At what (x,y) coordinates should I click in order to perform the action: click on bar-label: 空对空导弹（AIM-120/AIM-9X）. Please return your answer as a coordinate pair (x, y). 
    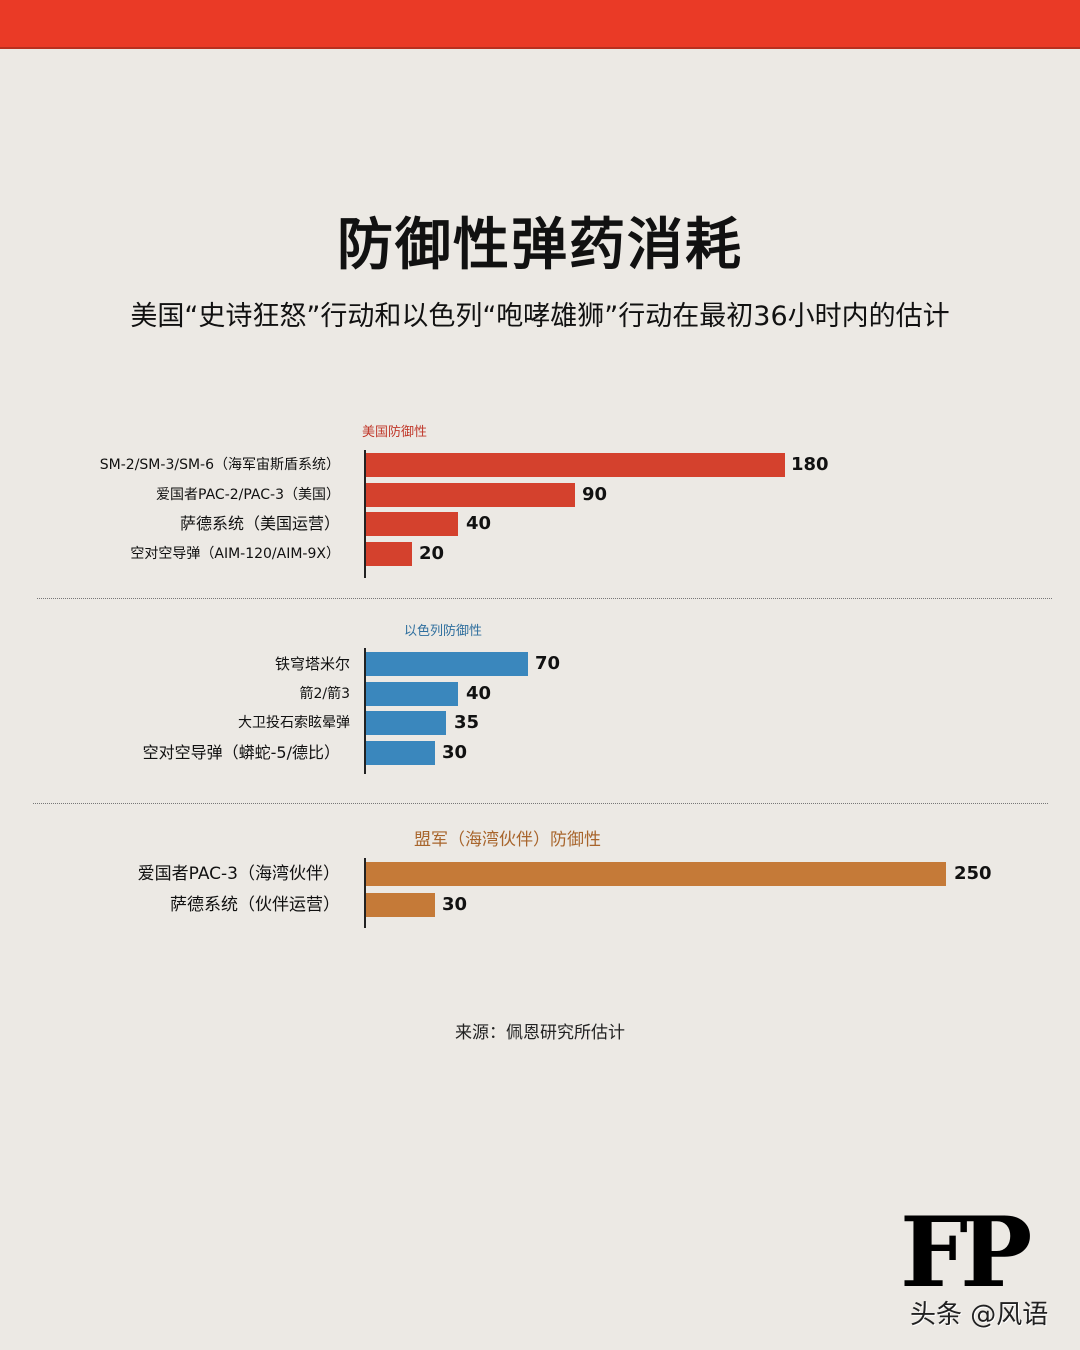
    Looking at the image, I should click on (235, 554).